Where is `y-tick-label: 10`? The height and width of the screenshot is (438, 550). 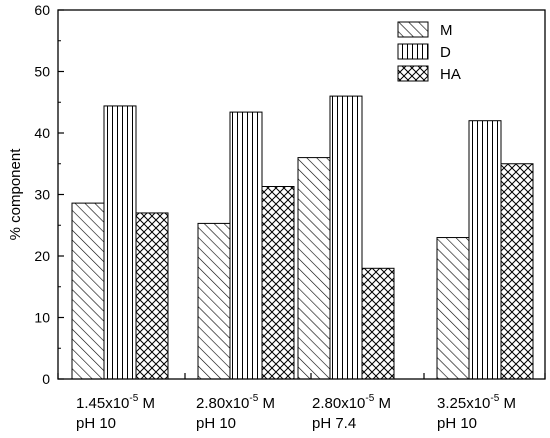
y-tick-label: 10 is located at coordinates (42, 318).